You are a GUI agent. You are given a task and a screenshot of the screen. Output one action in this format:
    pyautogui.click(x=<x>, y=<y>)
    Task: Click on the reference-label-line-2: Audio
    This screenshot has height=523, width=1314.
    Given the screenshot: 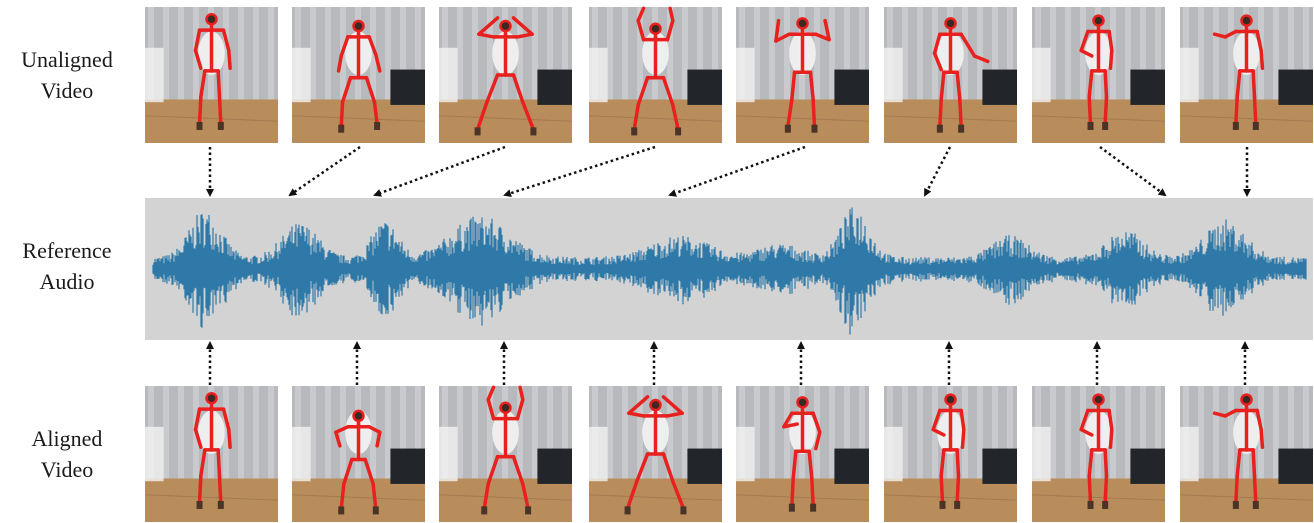 What is the action you would take?
    pyautogui.click(x=67, y=281)
    